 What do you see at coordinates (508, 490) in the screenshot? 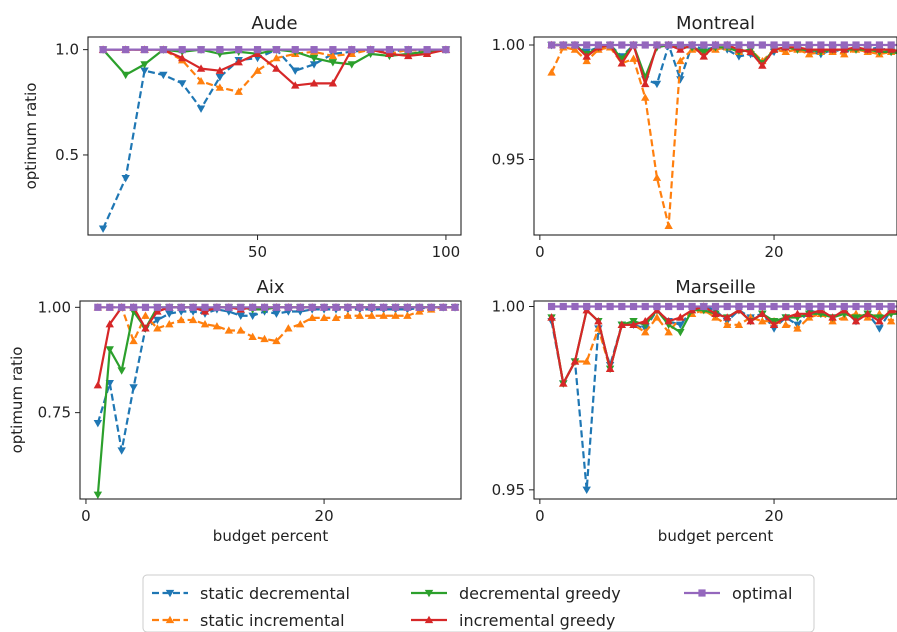
I see `marseille-y-tick-label: 0.95` at bounding box center [508, 490].